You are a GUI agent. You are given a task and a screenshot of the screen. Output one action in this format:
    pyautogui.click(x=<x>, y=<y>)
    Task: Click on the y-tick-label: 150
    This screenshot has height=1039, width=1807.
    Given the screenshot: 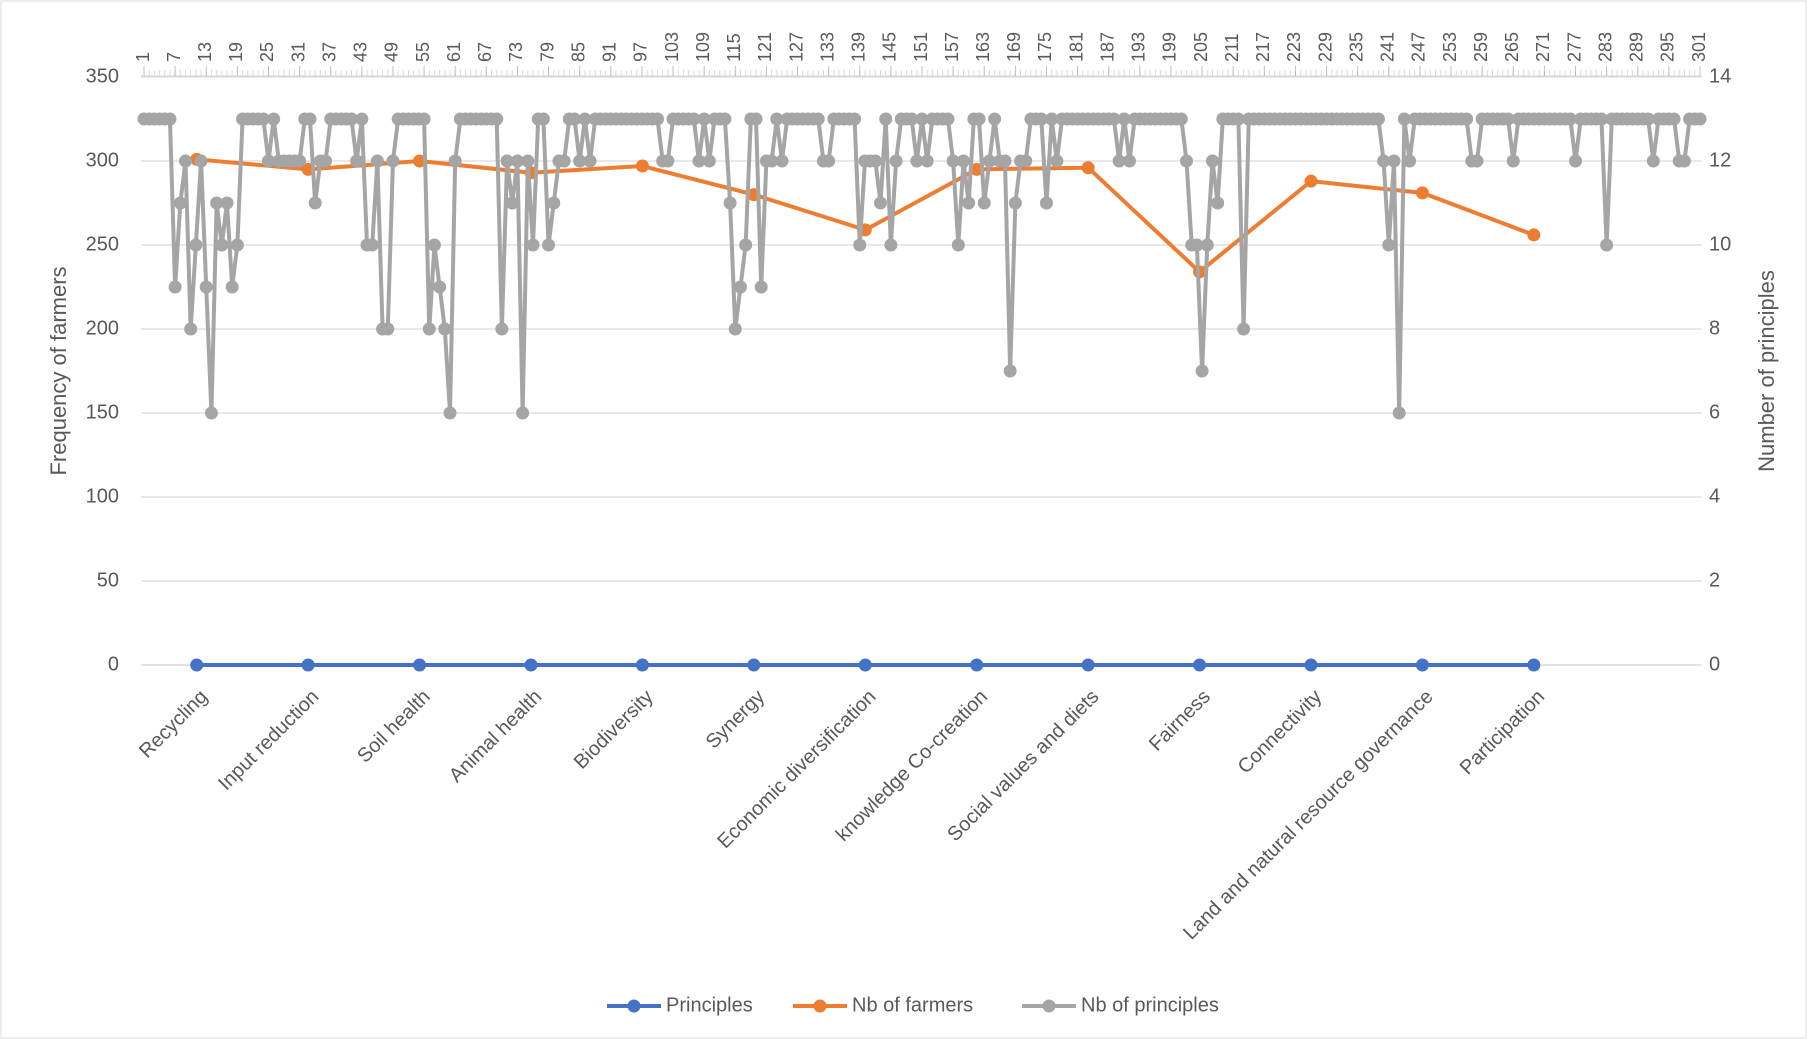 What is the action you would take?
    pyautogui.click(x=102, y=412)
    